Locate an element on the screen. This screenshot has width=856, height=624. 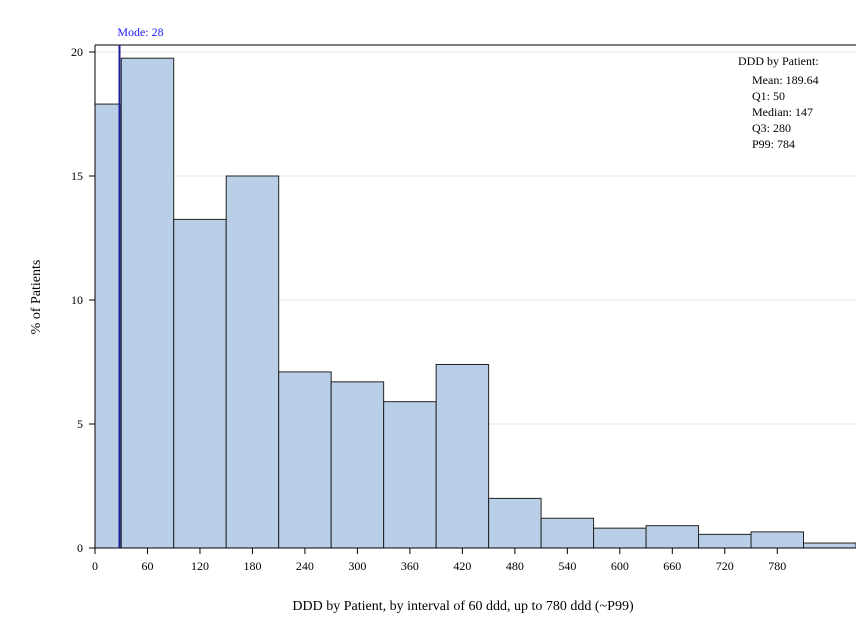
mode-marker: Mode: 28 is located at coordinates (140, 286).